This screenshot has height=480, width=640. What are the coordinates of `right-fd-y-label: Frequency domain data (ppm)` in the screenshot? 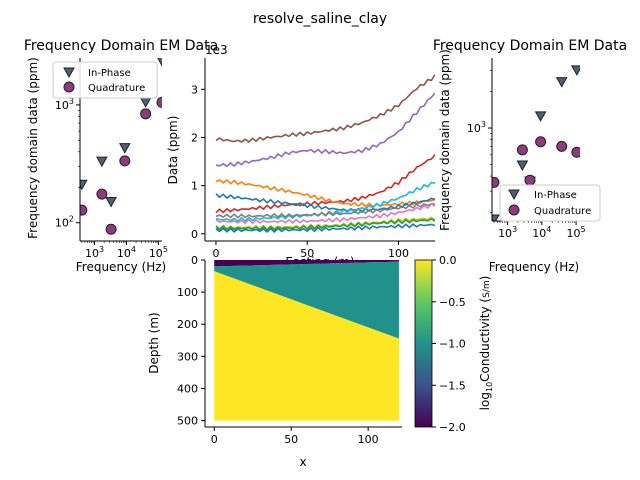 It's located at (445, 140).